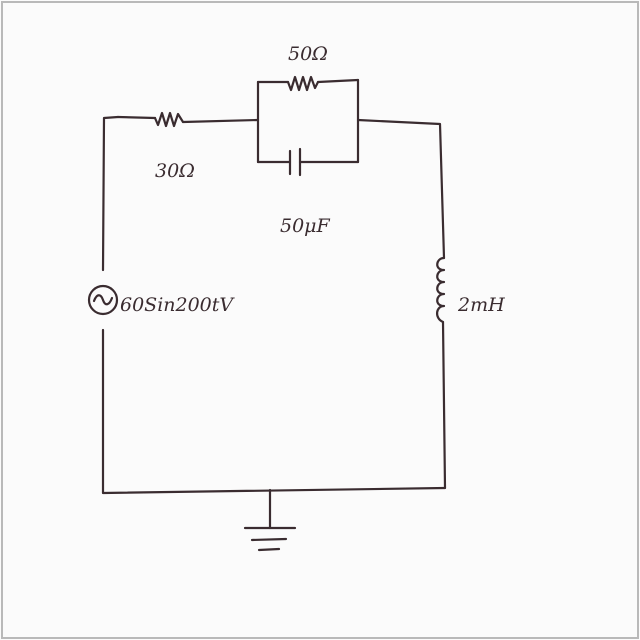 This screenshot has height=640, width=640. What do you see at coordinates (481, 305) in the screenshot?
I see `label-2-mh: 2mH` at bounding box center [481, 305].